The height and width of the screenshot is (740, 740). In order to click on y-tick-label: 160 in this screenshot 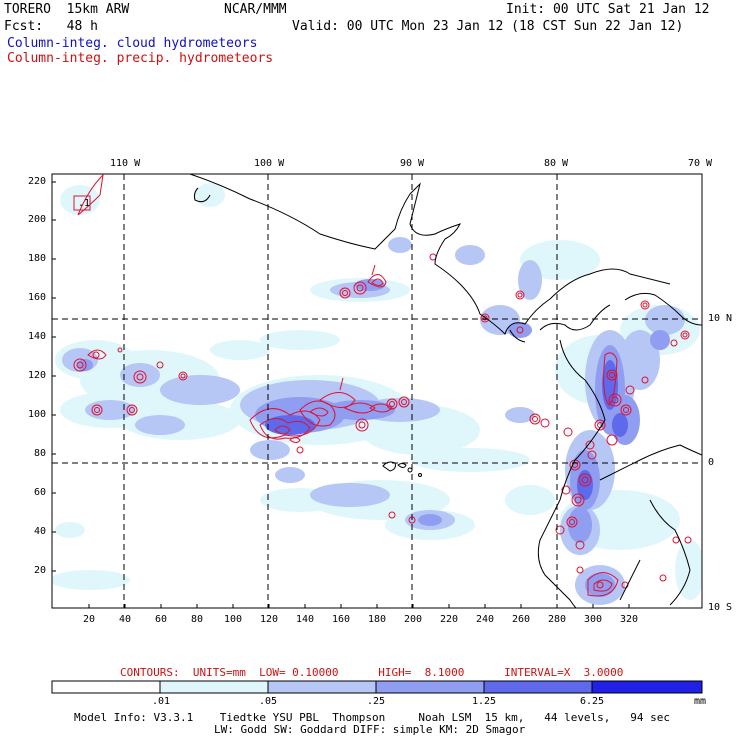, I will do `click(37, 297)`.